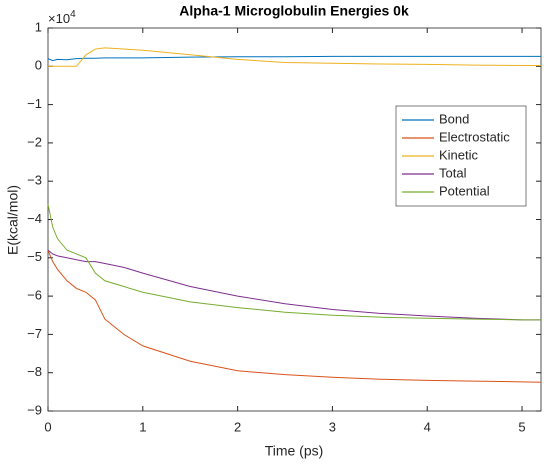 Image resolution: width=550 pixels, height=466 pixels. I want to click on legend: Bond Electrostatic Kinetic Total Potential, so click(461, 156).